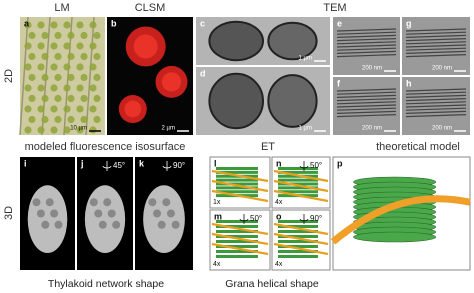 The height and width of the screenshot is (293, 474). I want to click on panel: l 1x, so click(240, 182).